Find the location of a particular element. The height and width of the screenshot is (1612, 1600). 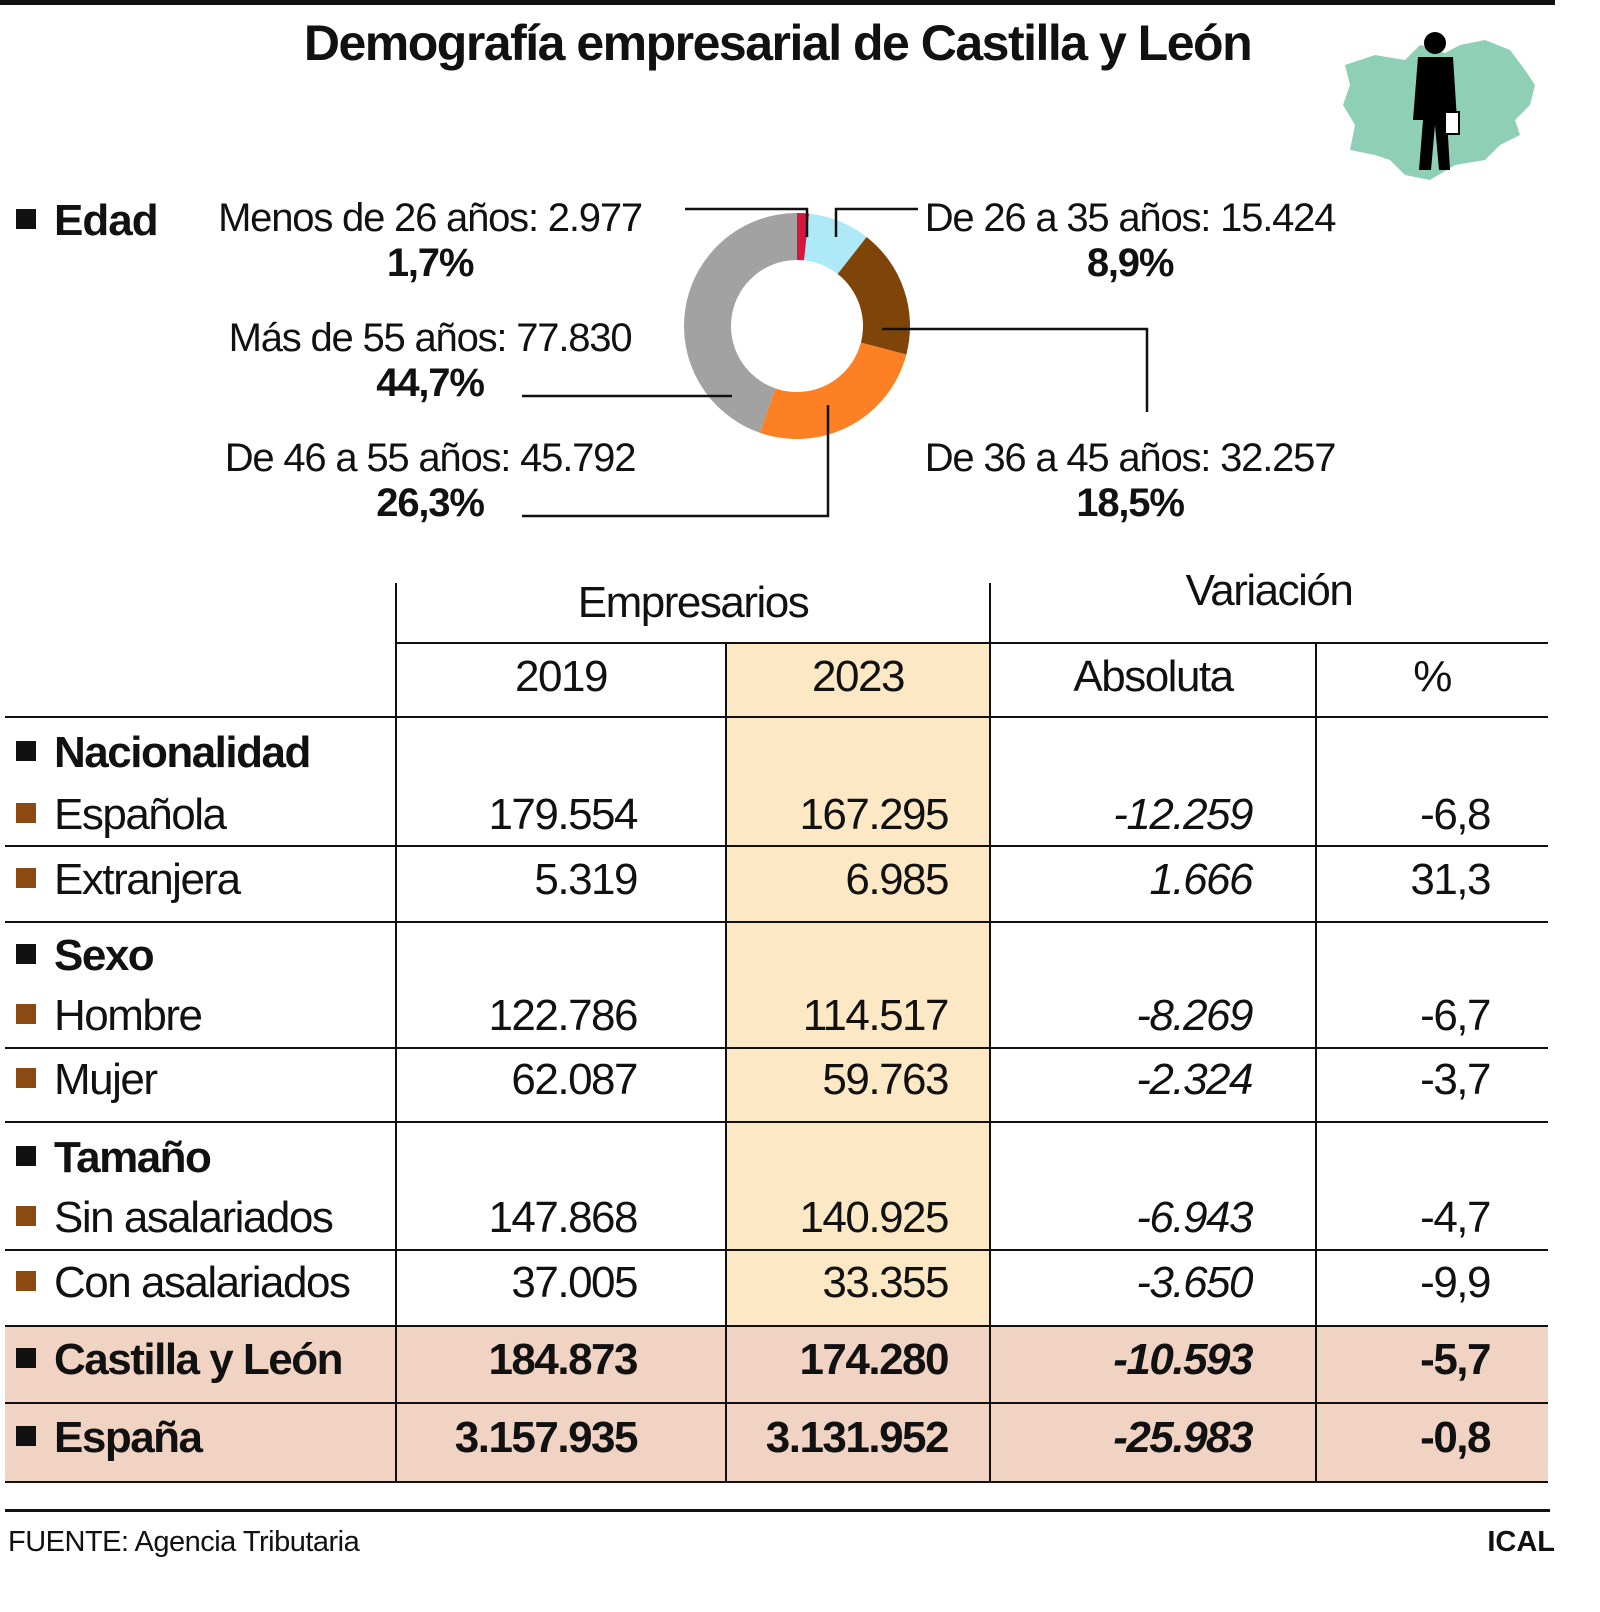

cell-2019: 5.319 is located at coordinates (586, 879).